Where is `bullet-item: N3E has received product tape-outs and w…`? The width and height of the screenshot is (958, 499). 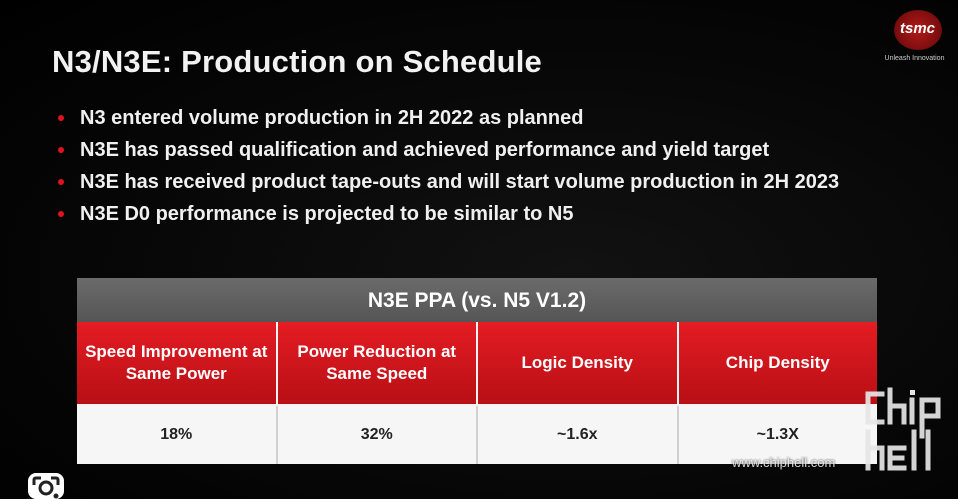 bullet-item: N3E has received product tape-outs and w… is located at coordinates (448, 184).